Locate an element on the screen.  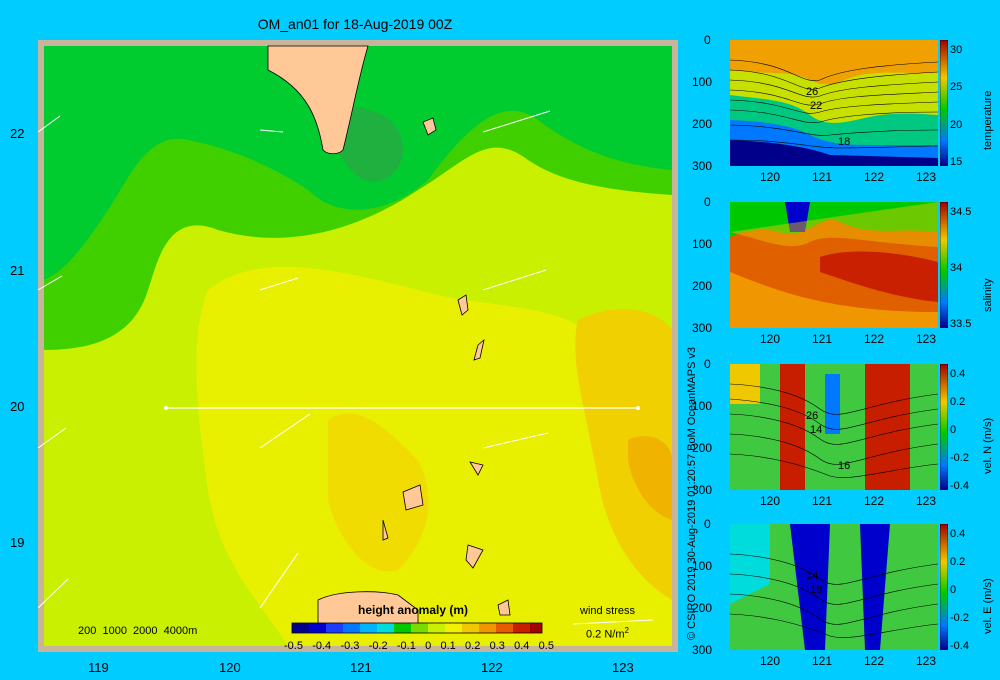
colorbar-tick: 30 is located at coordinates (956, 50).